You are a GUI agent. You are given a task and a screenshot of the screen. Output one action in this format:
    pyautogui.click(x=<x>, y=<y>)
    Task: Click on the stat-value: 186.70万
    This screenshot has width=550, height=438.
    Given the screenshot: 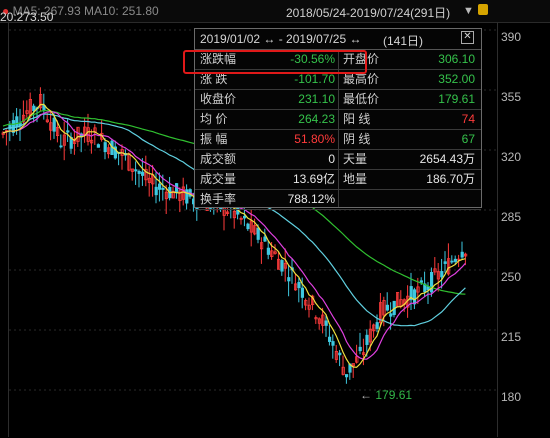 What is the action you would take?
    pyautogui.click(x=450, y=179)
    